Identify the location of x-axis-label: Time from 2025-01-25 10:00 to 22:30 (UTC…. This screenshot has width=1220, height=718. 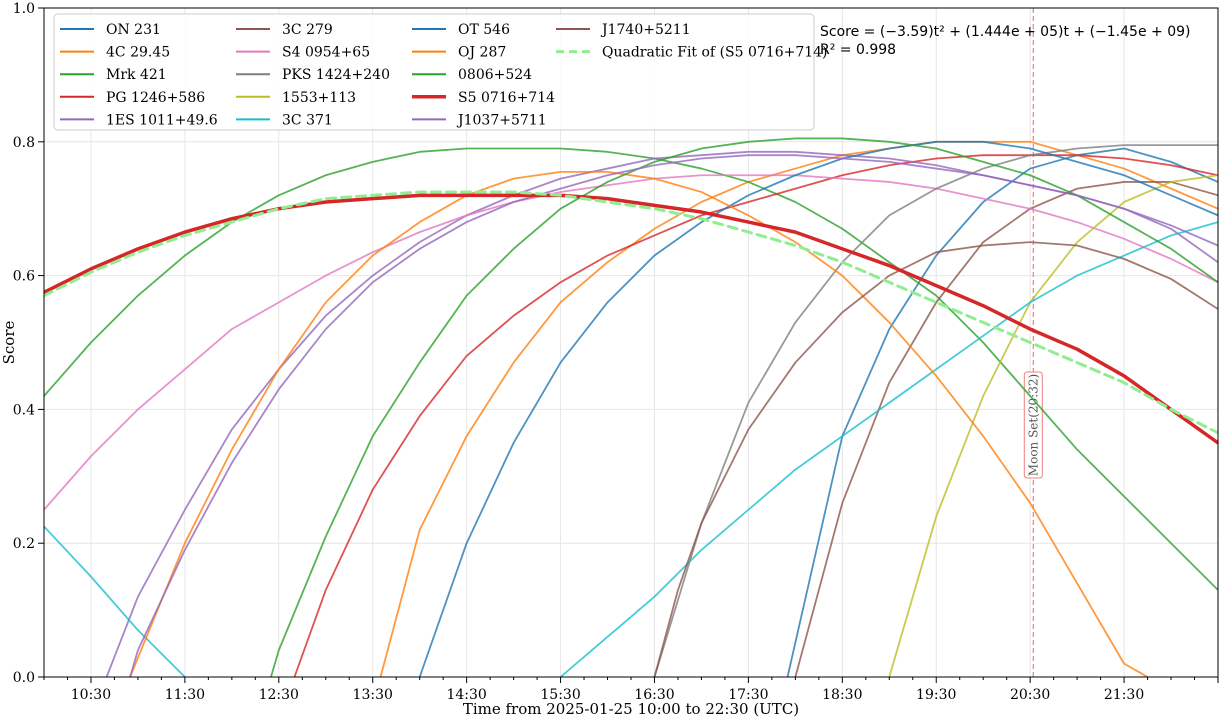
(631, 709).